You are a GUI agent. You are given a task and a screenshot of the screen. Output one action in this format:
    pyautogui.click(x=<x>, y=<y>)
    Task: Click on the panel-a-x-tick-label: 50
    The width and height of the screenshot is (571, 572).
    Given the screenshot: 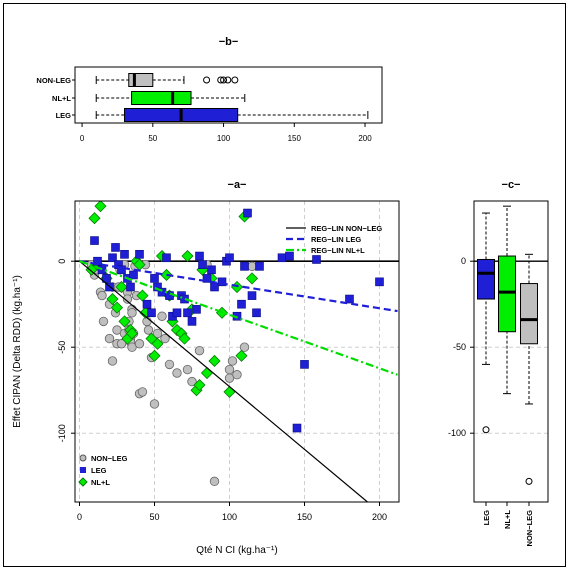 What is the action you would take?
    pyautogui.click(x=154, y=517)
    